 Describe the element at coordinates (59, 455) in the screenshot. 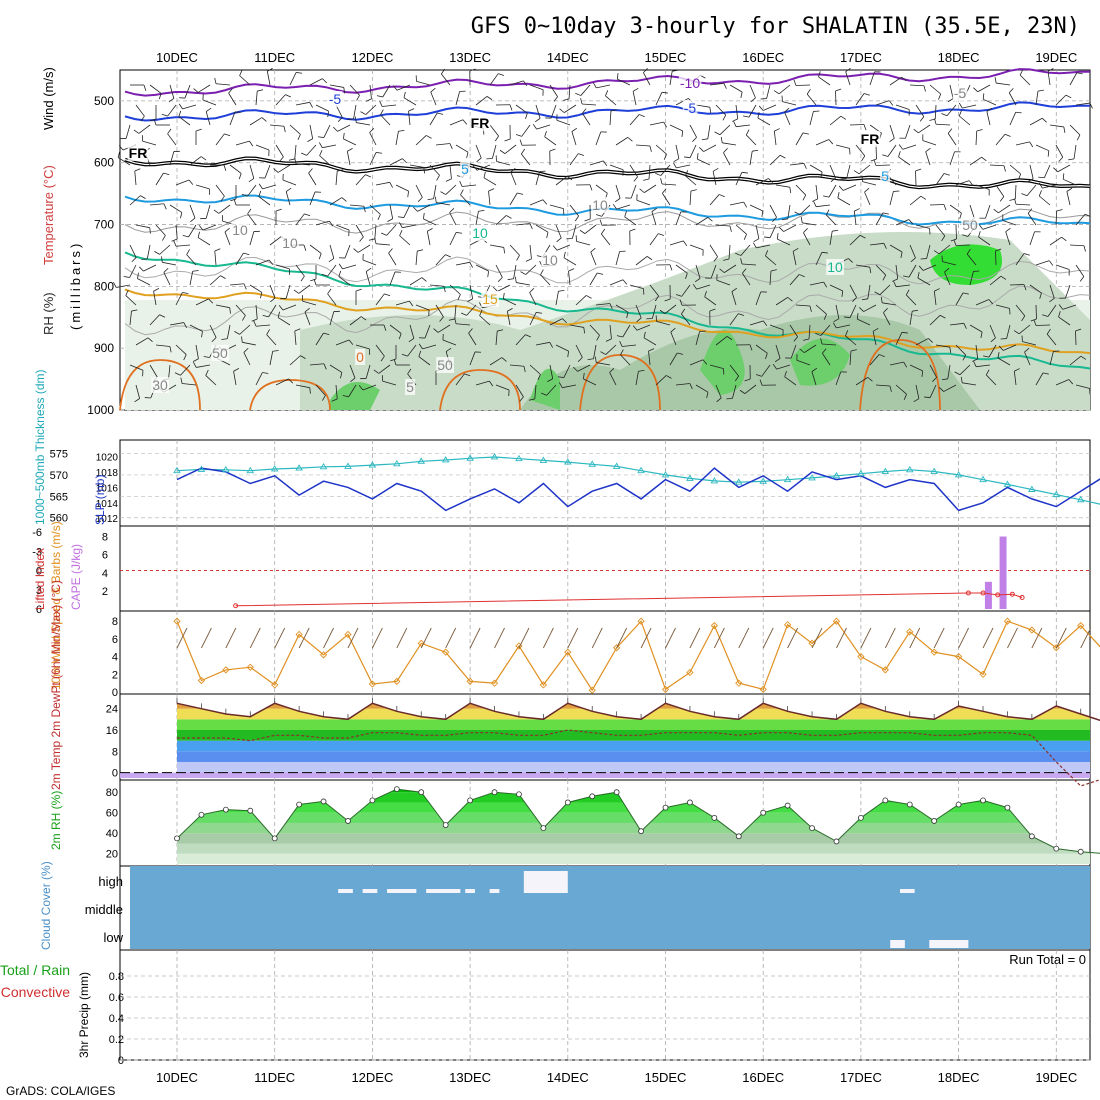

I see `thickness-tick: 575` at that location.